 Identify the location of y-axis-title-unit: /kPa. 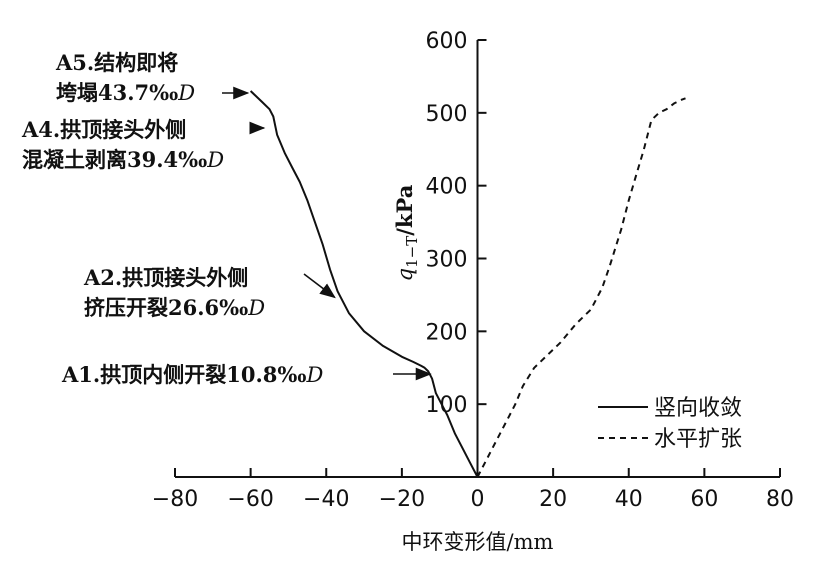
(404, 209).